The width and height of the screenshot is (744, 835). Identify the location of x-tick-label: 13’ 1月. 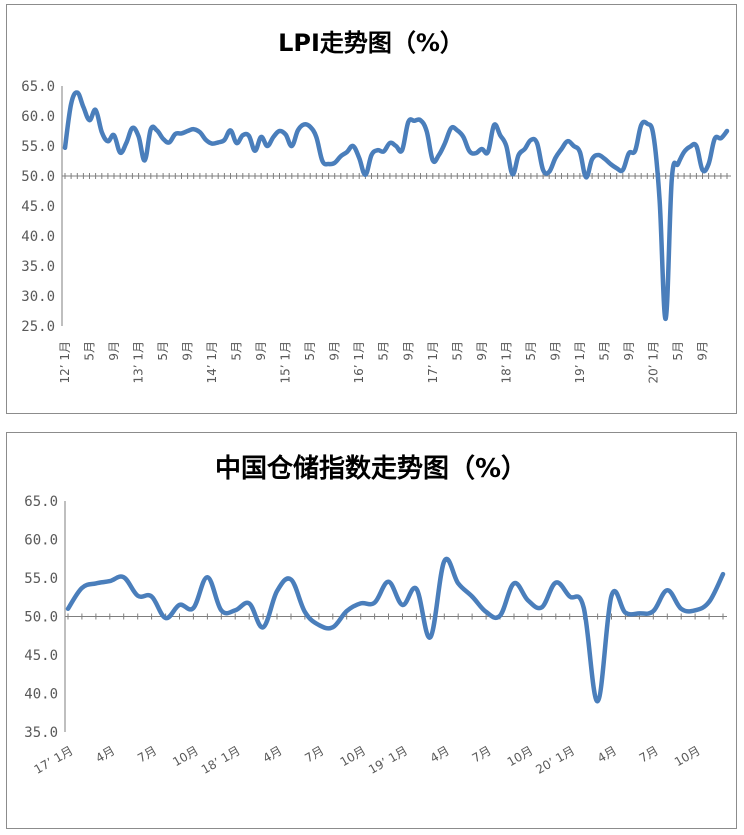
(139, 362).